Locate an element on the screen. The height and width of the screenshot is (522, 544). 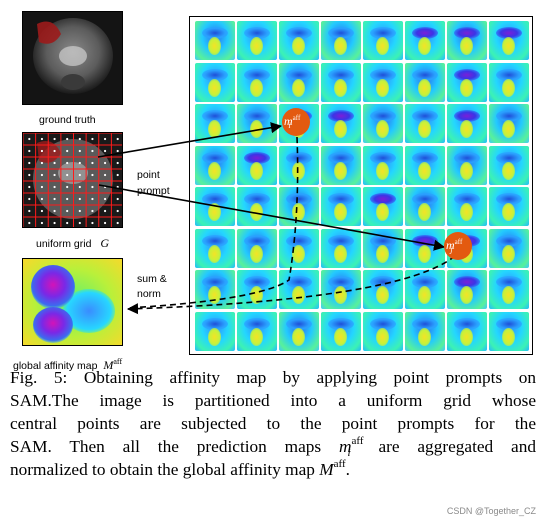
uniform-grid-label: uniform grid G is located at coordinates (72, 243).